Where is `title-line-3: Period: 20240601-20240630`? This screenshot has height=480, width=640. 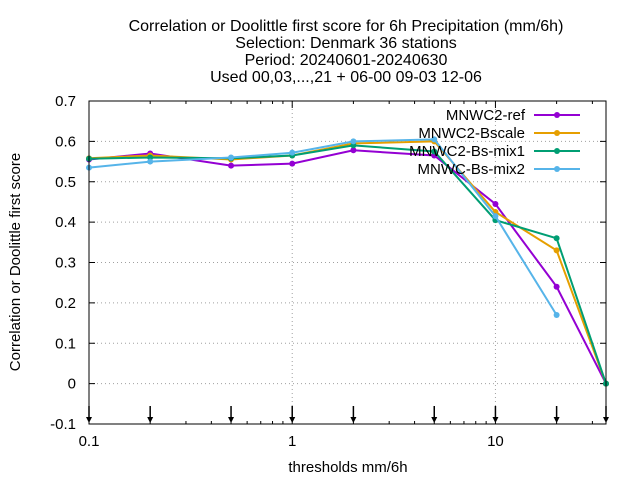 title-line-3: Period: 20240601-20240630 is located at coordinates (346, 60).